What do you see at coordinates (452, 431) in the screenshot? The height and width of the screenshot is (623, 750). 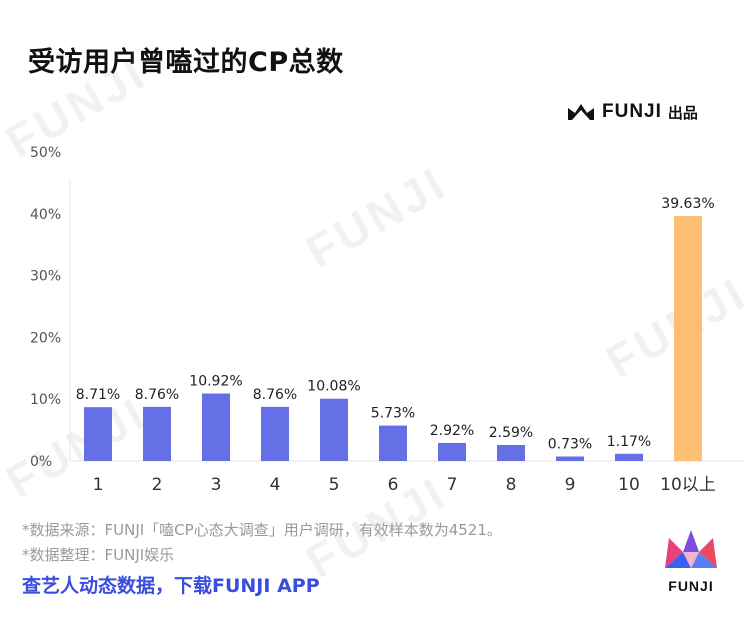 I see `data-label: 2.92%` at bounding box center [452, 431].